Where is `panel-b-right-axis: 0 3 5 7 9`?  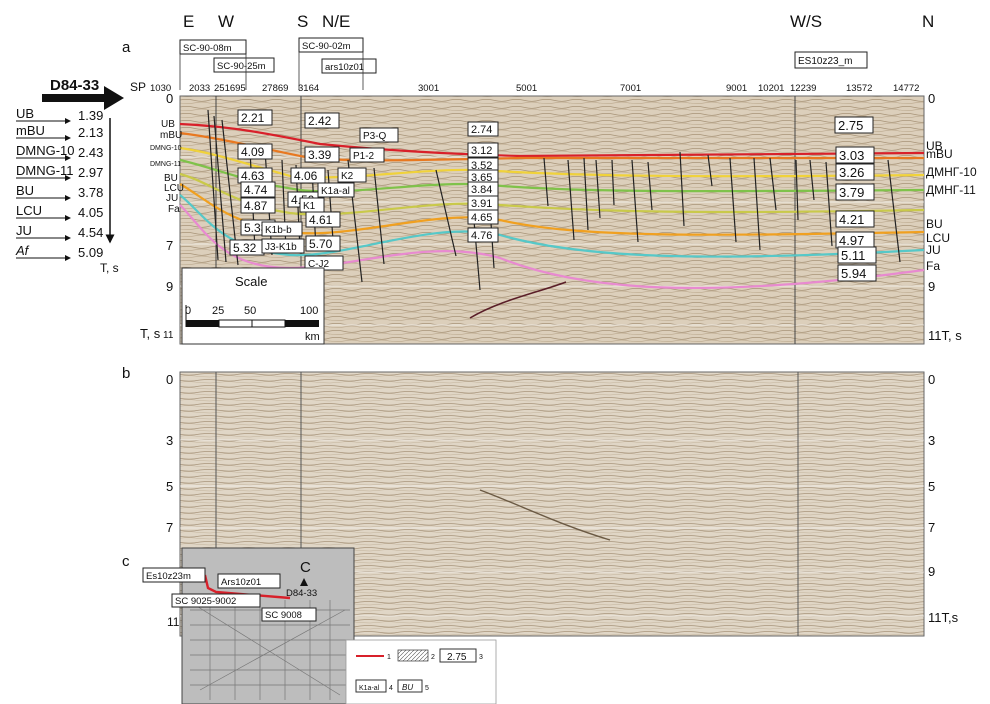 panel-b-right-axis: 0 3 5 7 9 is located at coordinates (931, 475).